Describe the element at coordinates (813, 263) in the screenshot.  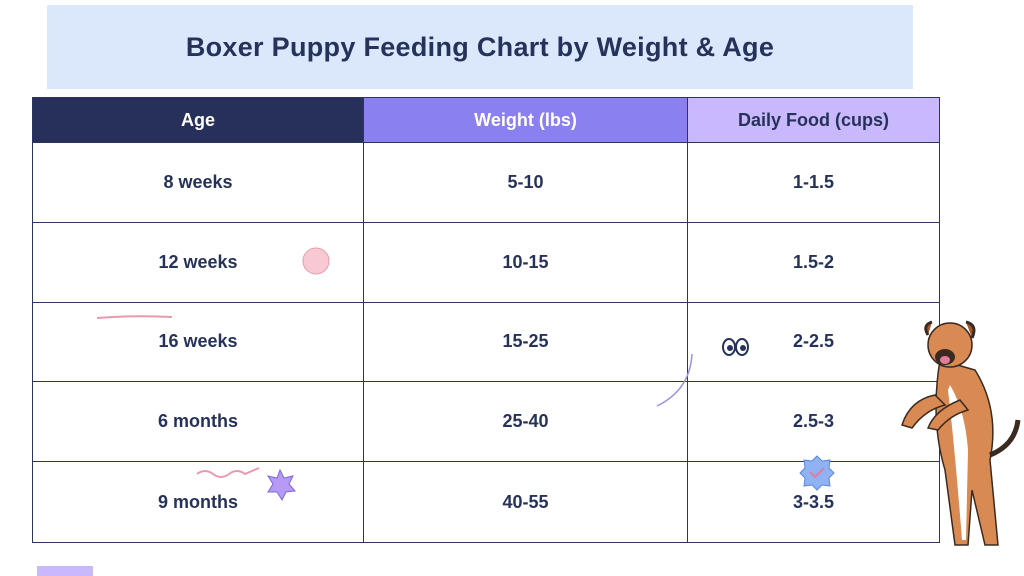
I see `table-cell: 1.5-2` at that location.